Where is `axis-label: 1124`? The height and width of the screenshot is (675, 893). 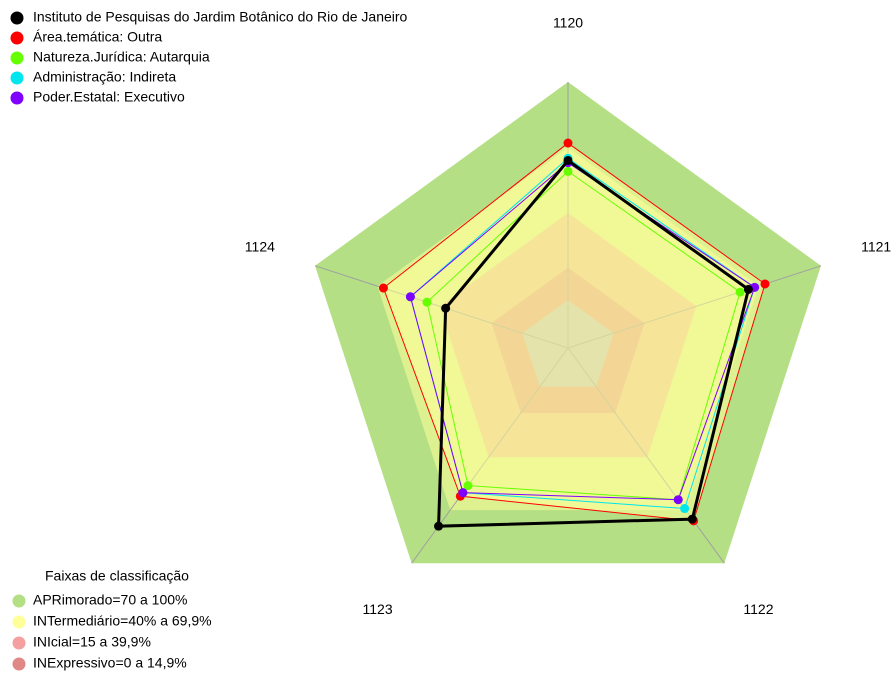
axis-label: 1124 is located at coordinates (260, 247).